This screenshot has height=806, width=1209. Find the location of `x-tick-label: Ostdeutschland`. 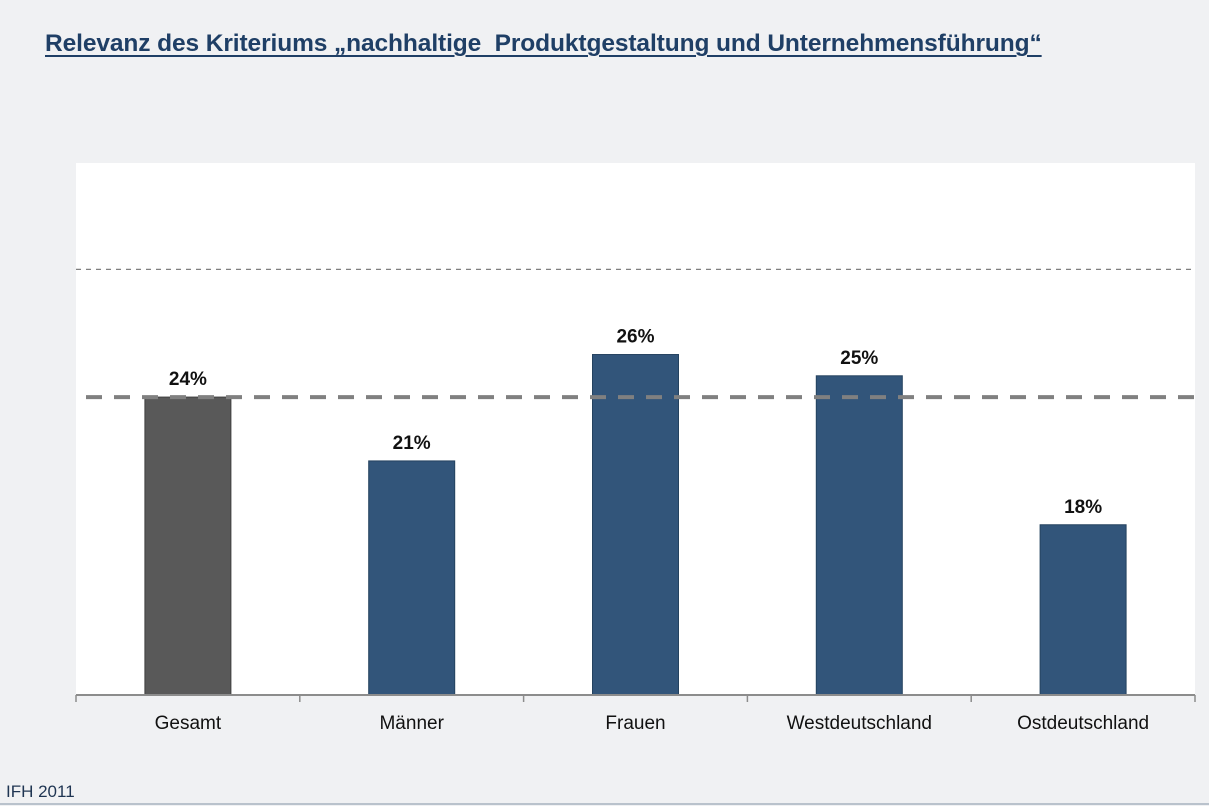

x-tick-label: Ostdeutschland is located at coordinates (1083, 723).